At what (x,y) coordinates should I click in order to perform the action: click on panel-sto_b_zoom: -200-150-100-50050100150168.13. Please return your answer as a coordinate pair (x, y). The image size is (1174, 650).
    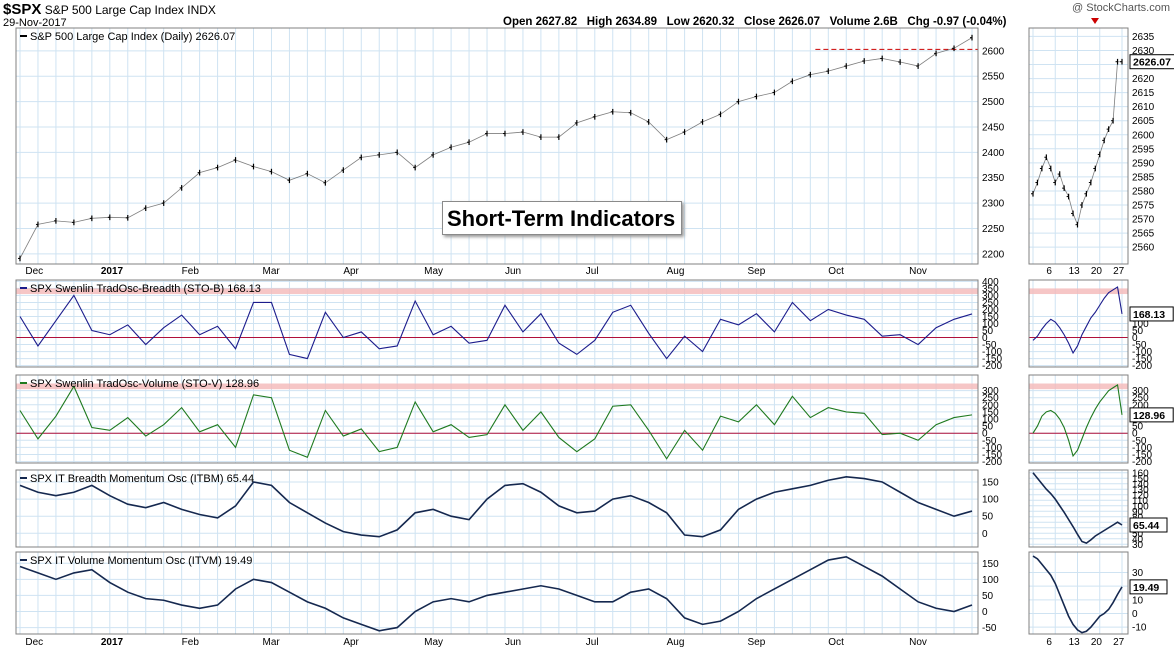
    Looking at the image, I should click on (1101, 325).